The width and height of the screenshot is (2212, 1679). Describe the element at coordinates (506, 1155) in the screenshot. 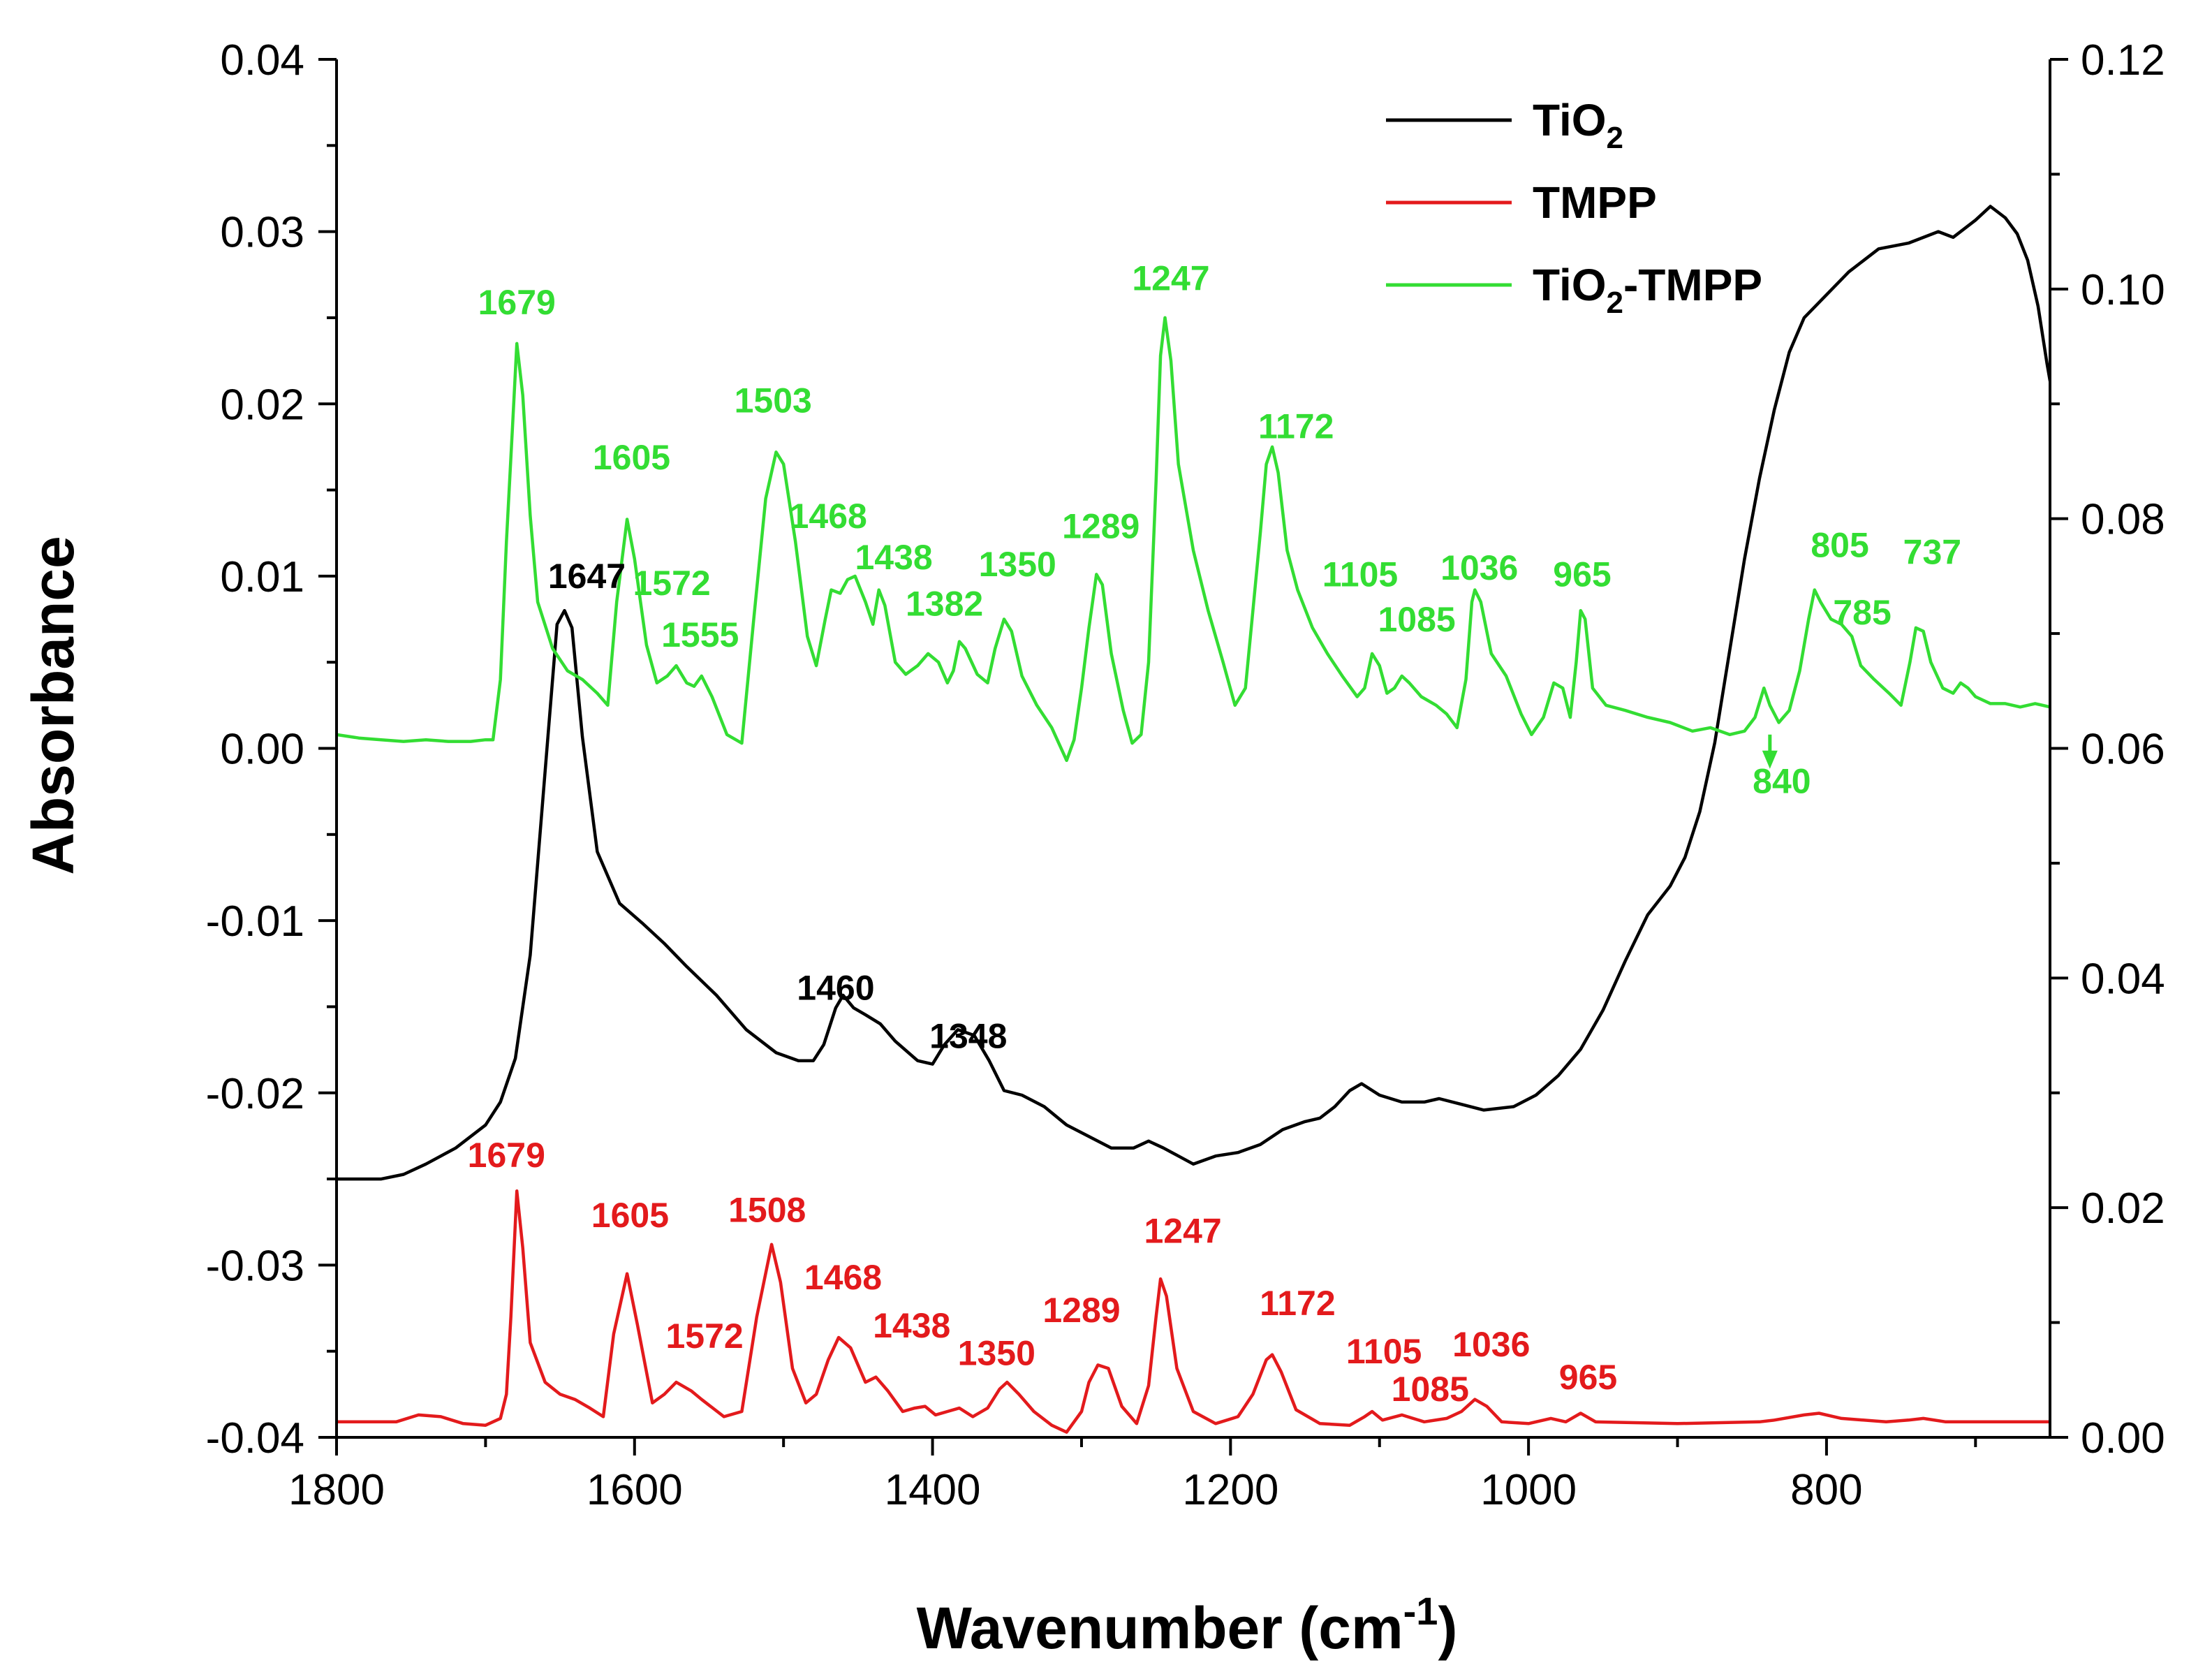

I see `peak-label-tmpp-1679: 1679` at that location.